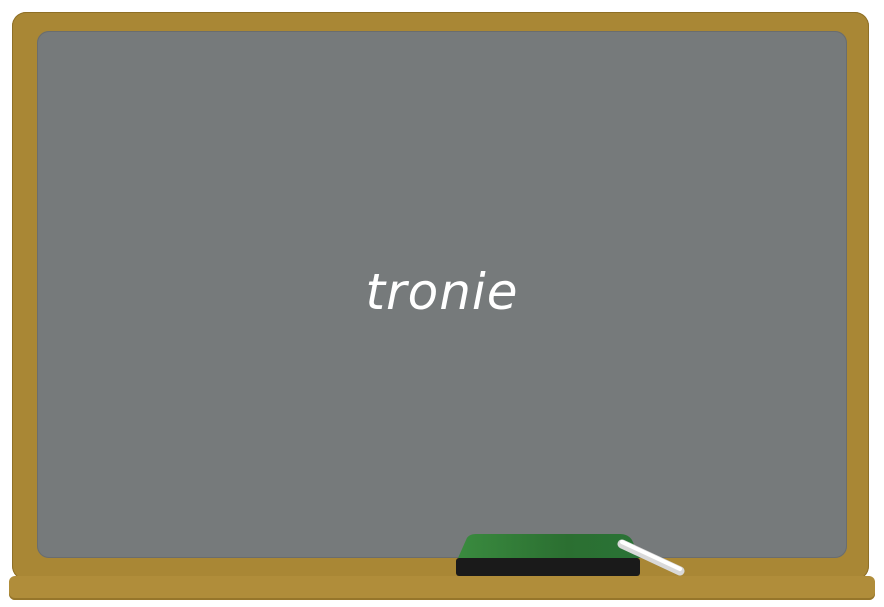 This screenshot has height=607, width=884. Describe the element at coordinates (548, 555) in the screenshot. I see `eraser-icon` at that location.